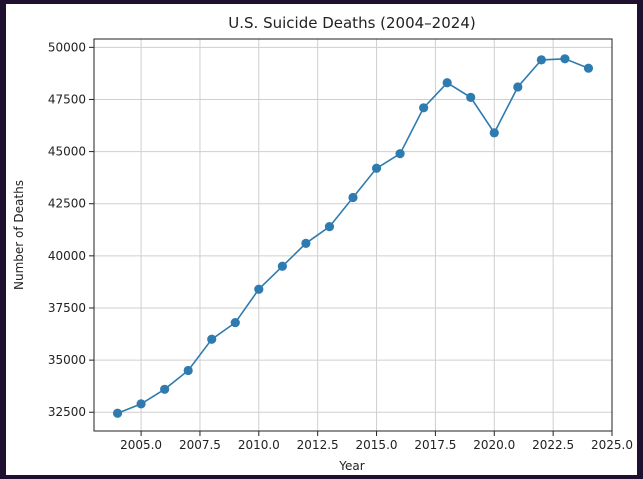 This screenshot has height=479, width=643. I want to click on x-tick-label: 2015.0, so click(377, 445).